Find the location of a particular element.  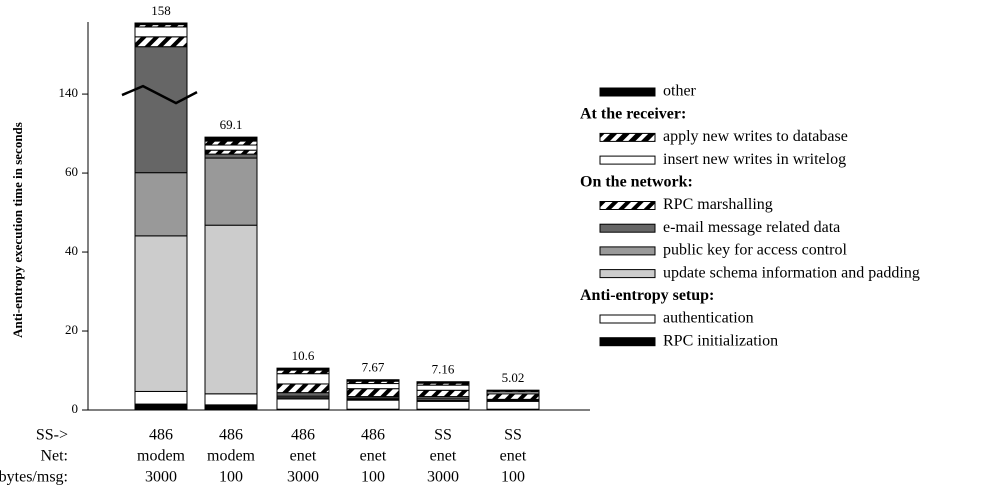

total-label: 10.6 is located at coordinates (303, 355).